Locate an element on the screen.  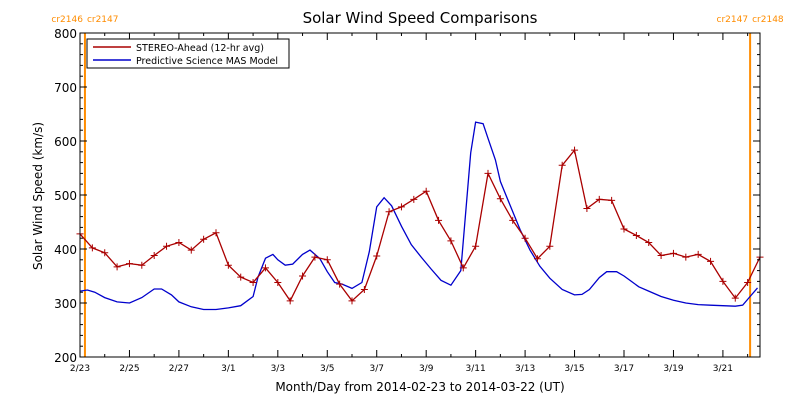
x-tick-label-4: 3/3 is located at coordinates (278, 369).